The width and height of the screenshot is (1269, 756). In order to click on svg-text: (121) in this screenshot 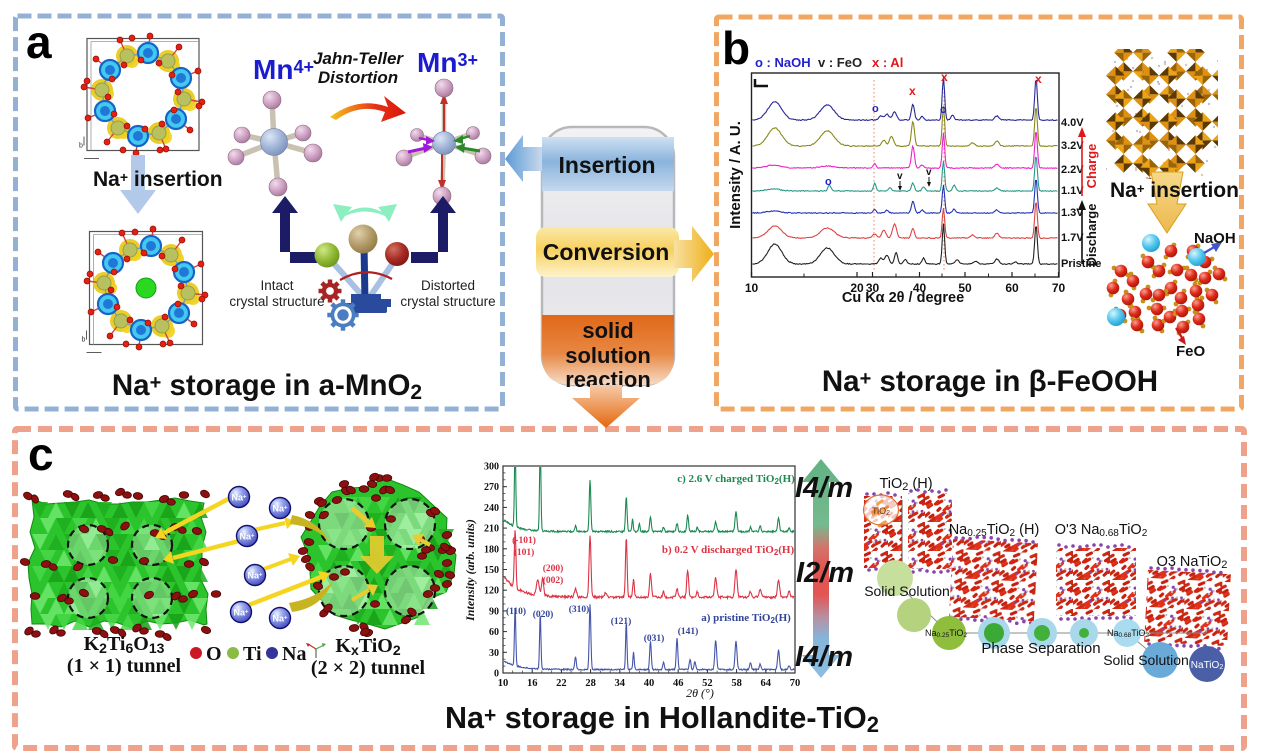, I will do `click(621, 621)`.